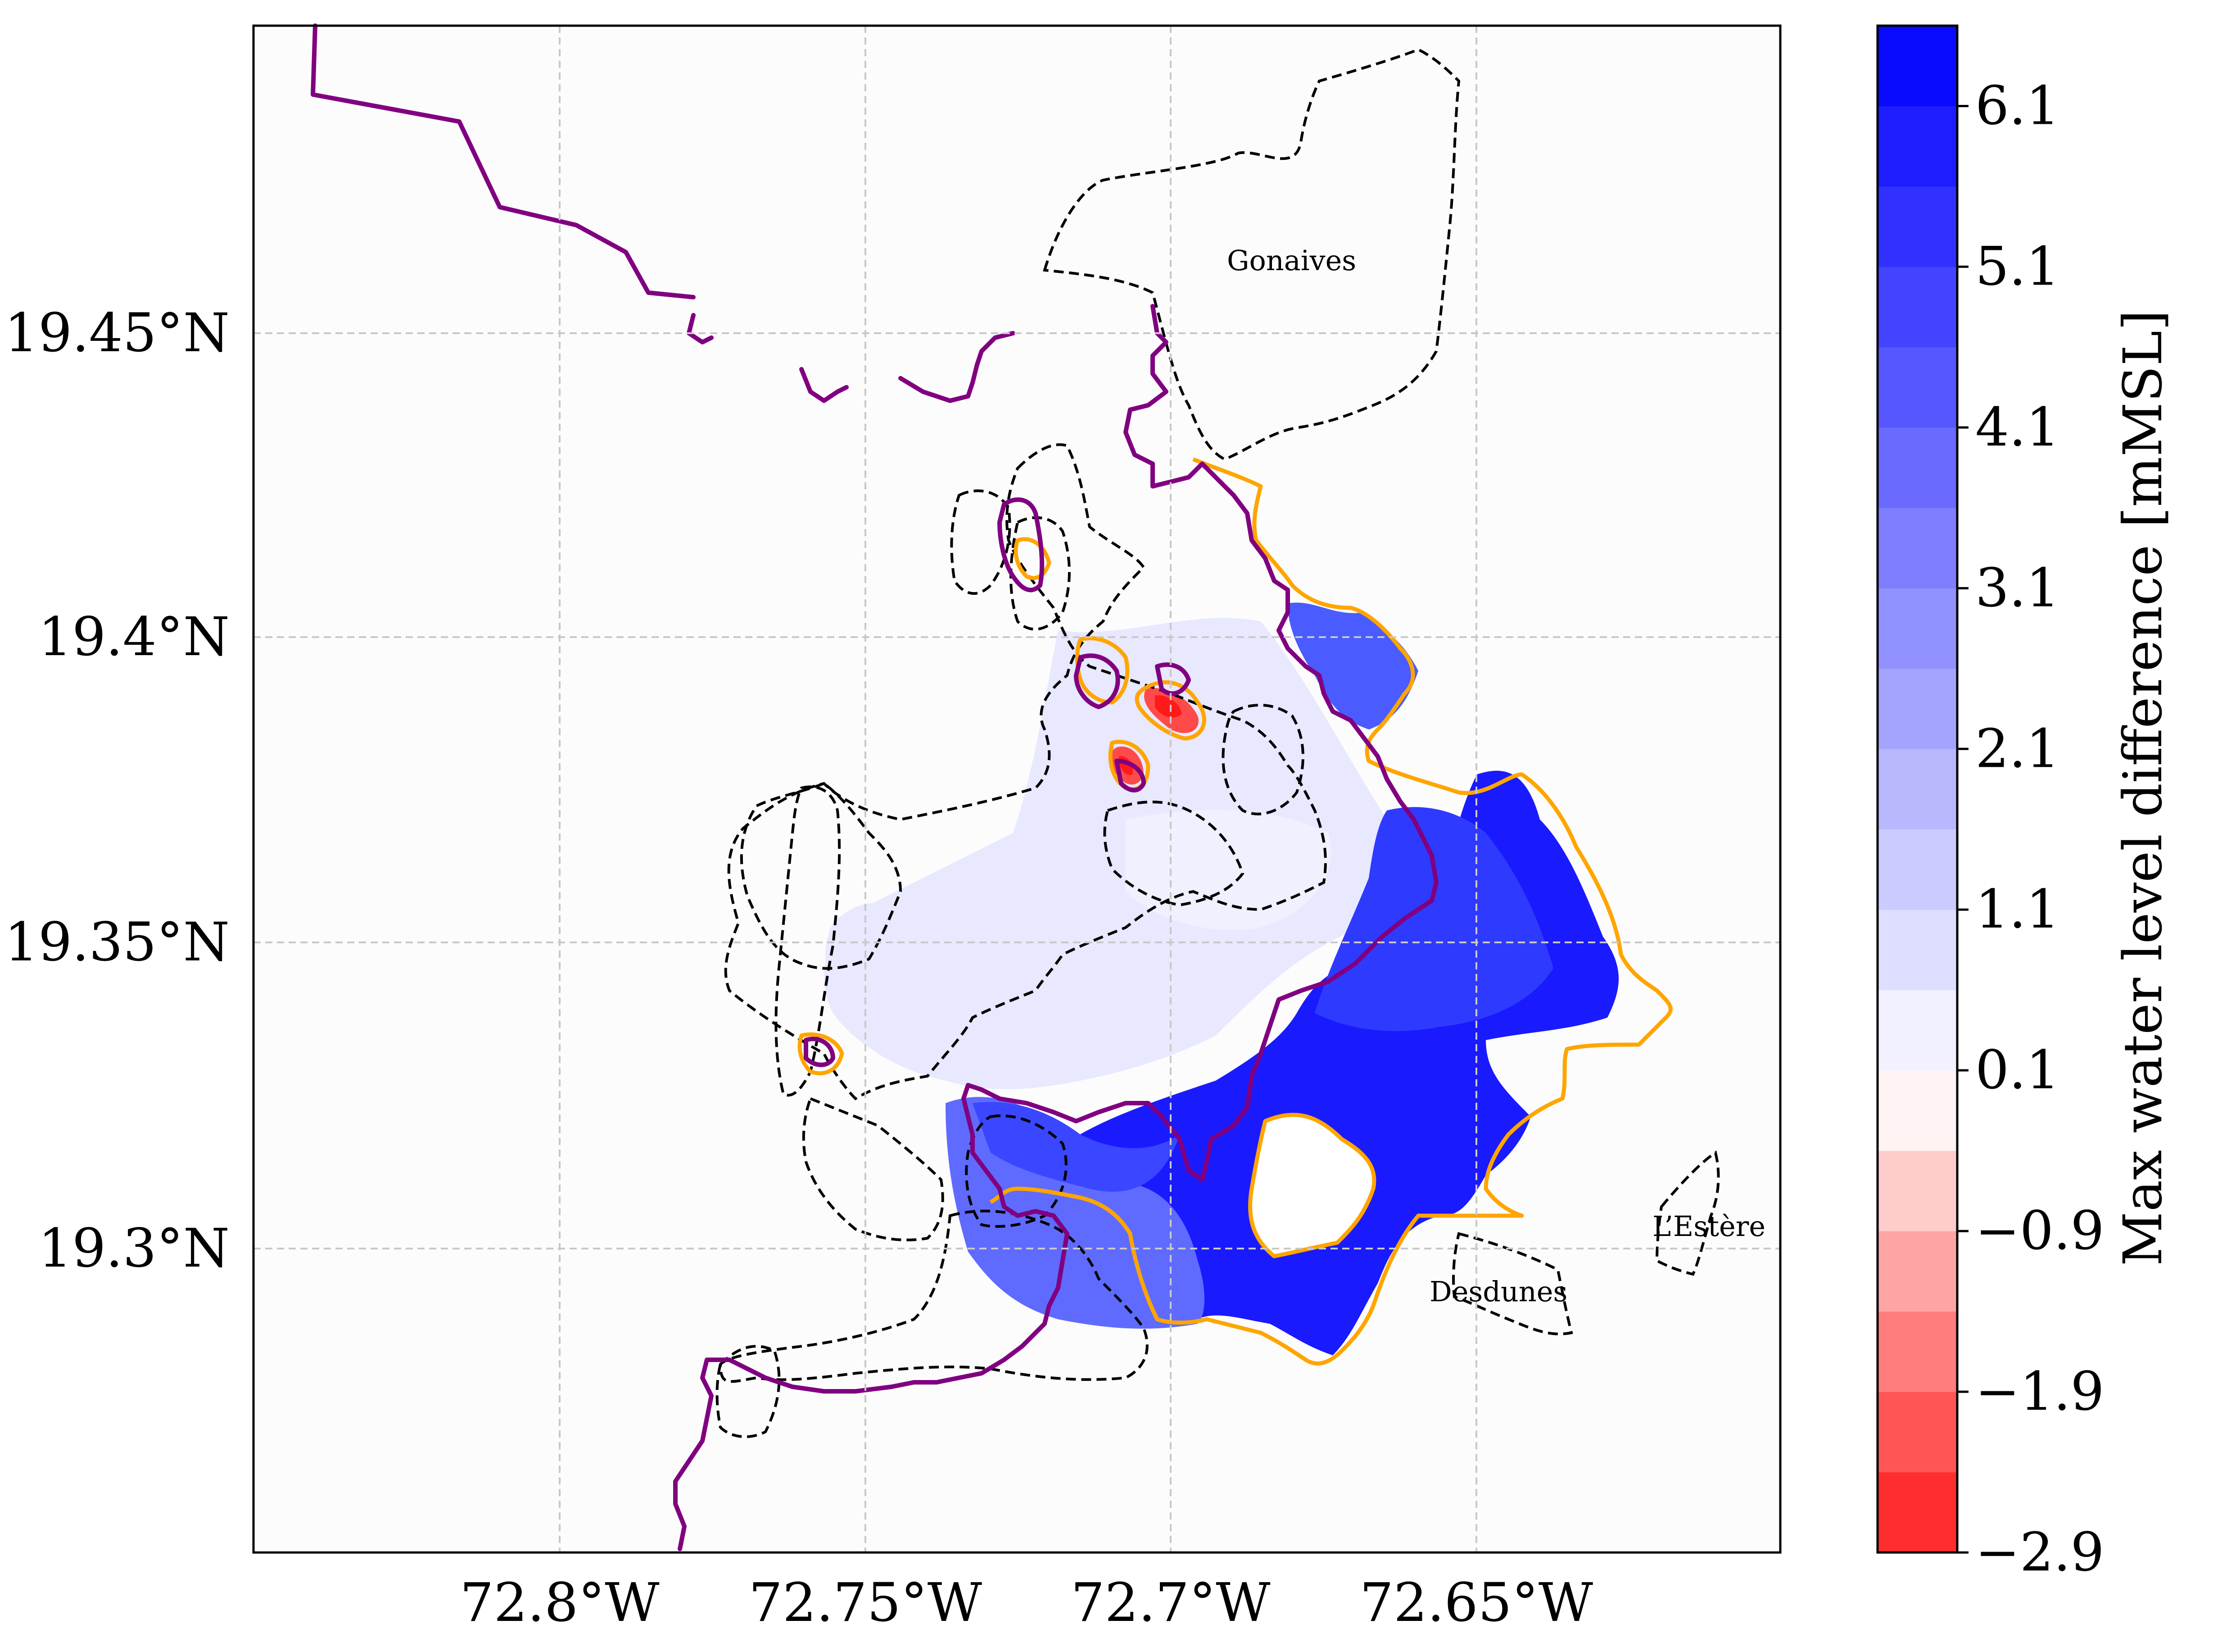  I want to click on colorbar-tick-label: −2.9, so click(2040, 1552).